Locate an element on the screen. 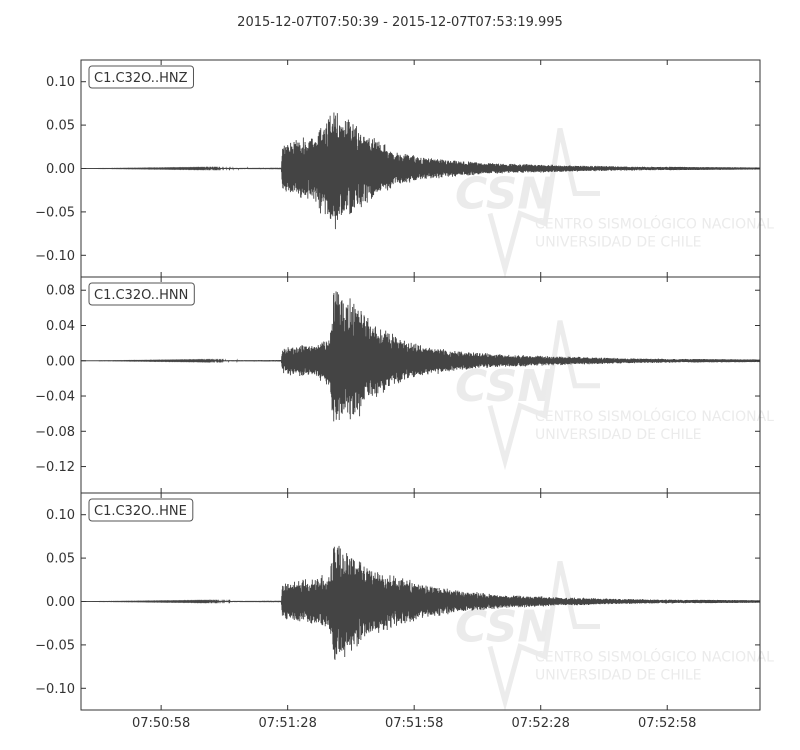 Image resolution: width=800 pixels, height=750 pixels. trace-label-1: C1.C32O..HNZ is located at coordinates (141, 77).